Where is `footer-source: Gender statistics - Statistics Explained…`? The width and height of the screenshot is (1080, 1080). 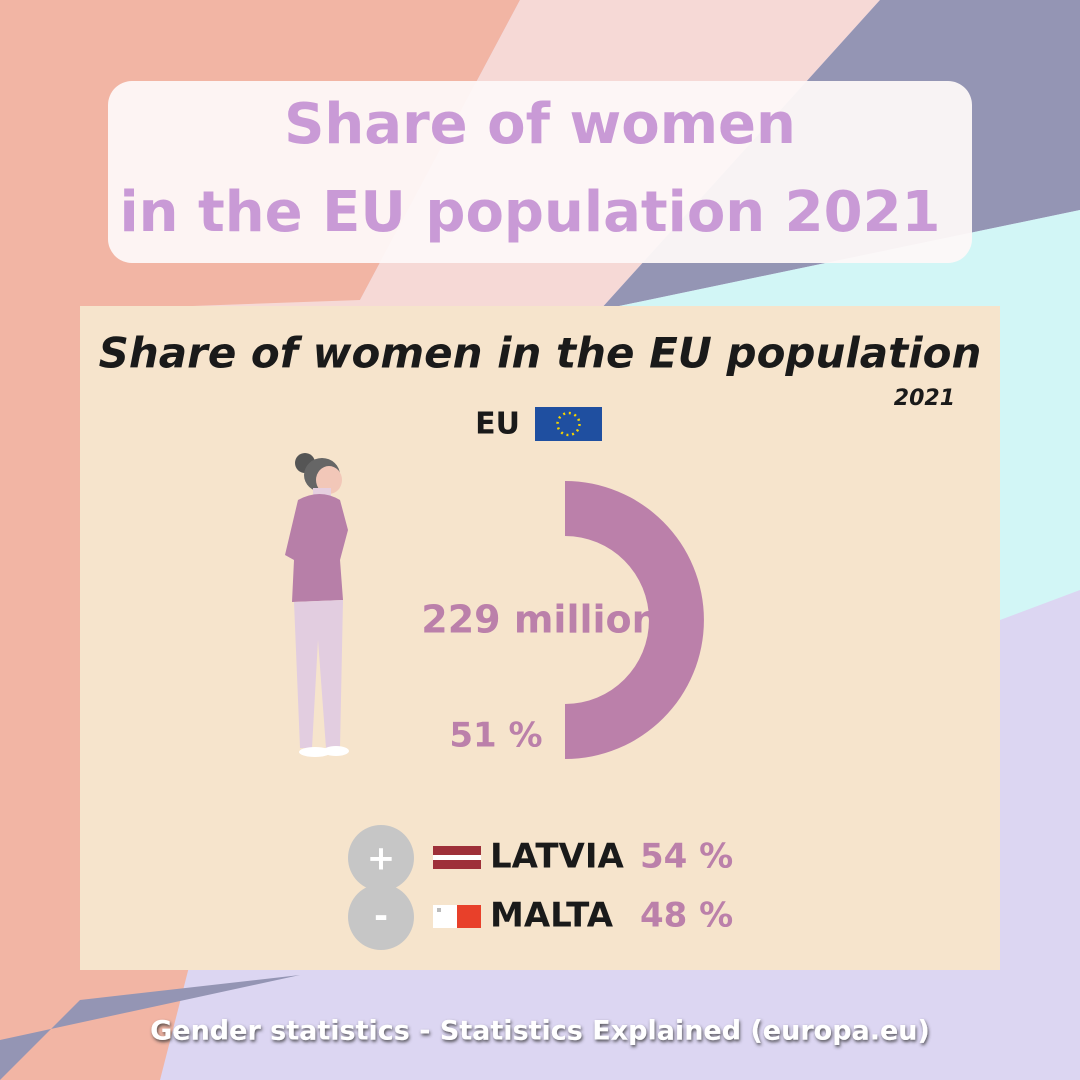 footer-source: Gender statistics - Statistics Explained… is located at coordinates (540, 1031).